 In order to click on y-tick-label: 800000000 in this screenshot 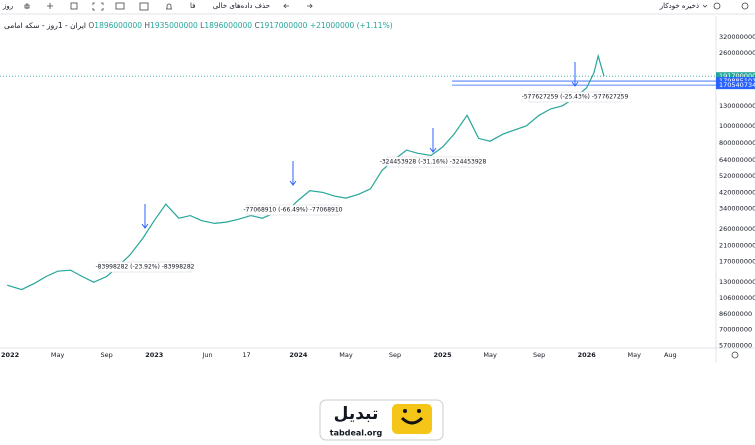, I will do `click(737, 143)`.